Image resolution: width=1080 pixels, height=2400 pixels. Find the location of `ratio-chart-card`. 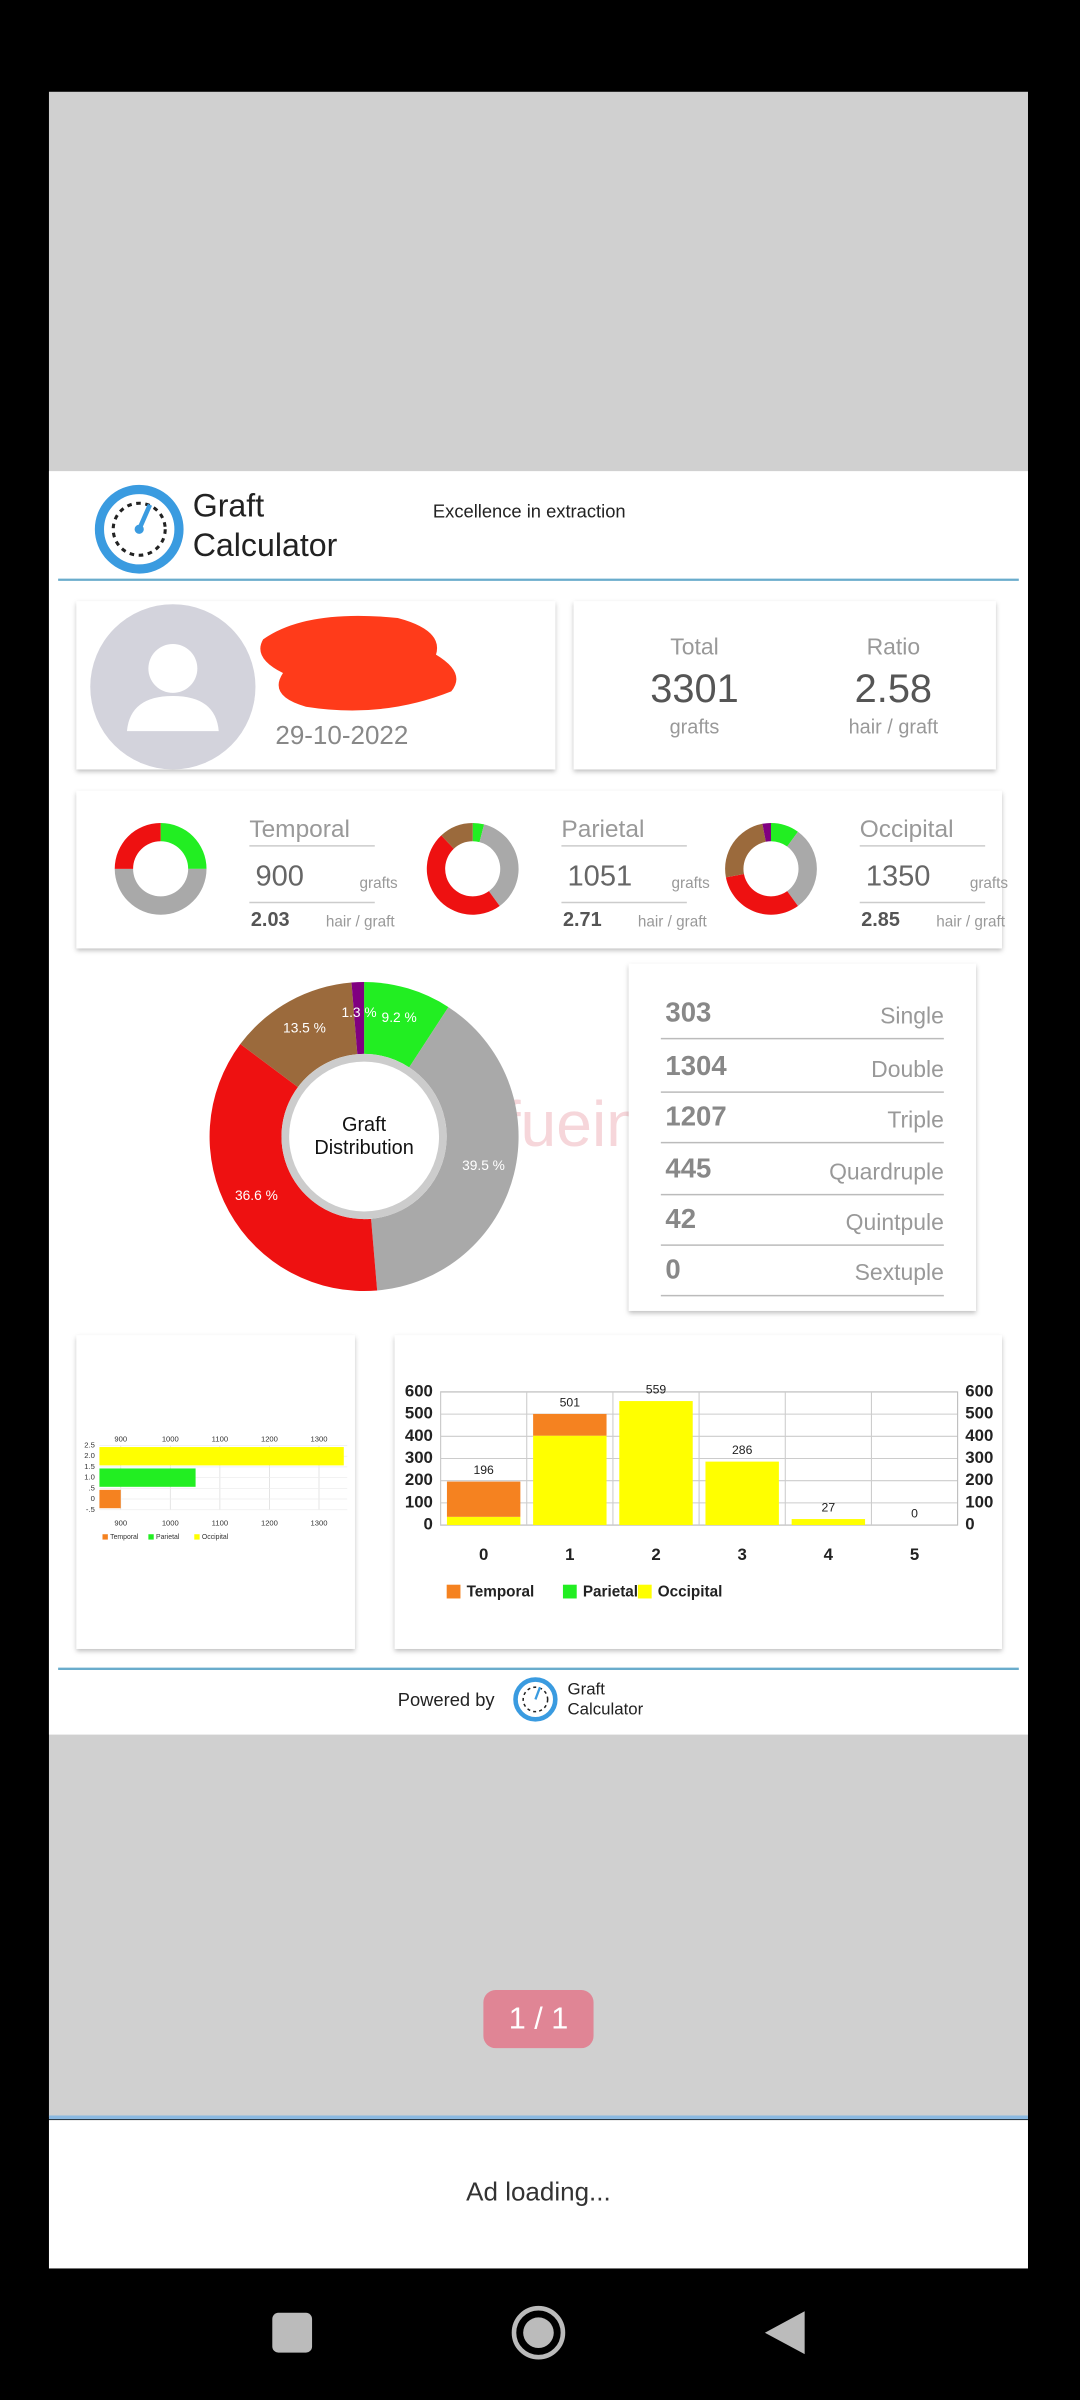

ratio-chart-card is located at coordinates (215, 1492).